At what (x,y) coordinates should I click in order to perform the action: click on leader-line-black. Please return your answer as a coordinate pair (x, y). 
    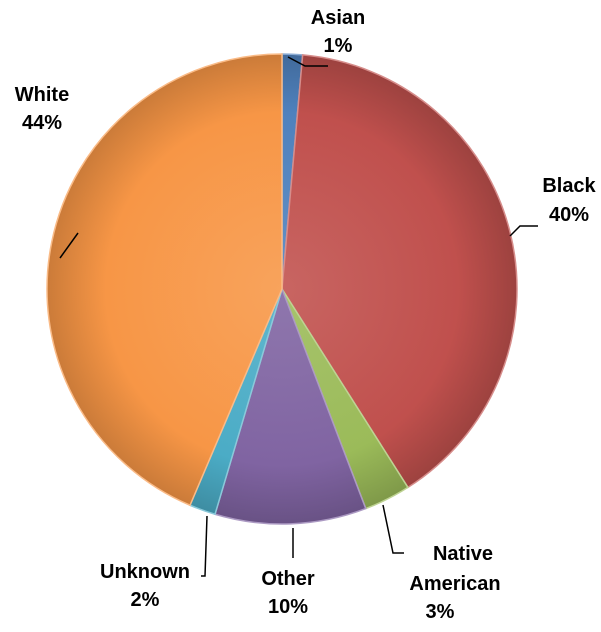
    Looking at the image, I should click on (523, 231).